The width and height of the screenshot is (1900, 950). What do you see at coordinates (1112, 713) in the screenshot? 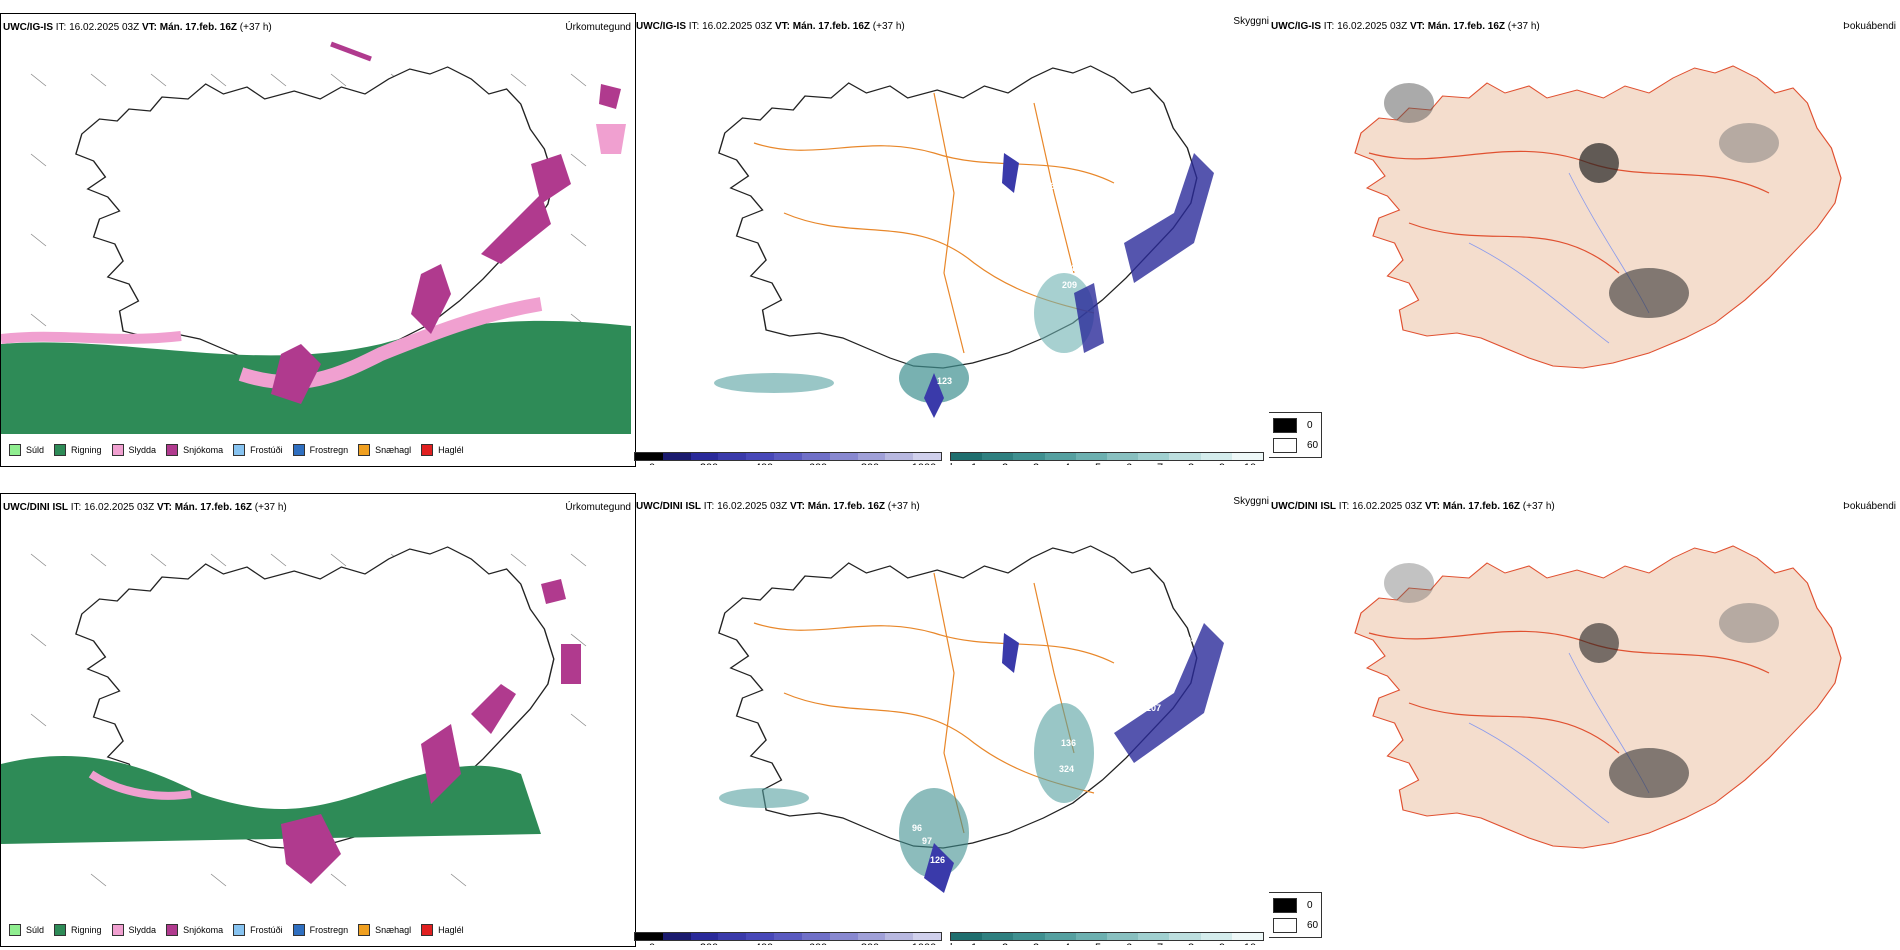
I see `ceiling-value-label: 126` at bounding box center [1112, 713].